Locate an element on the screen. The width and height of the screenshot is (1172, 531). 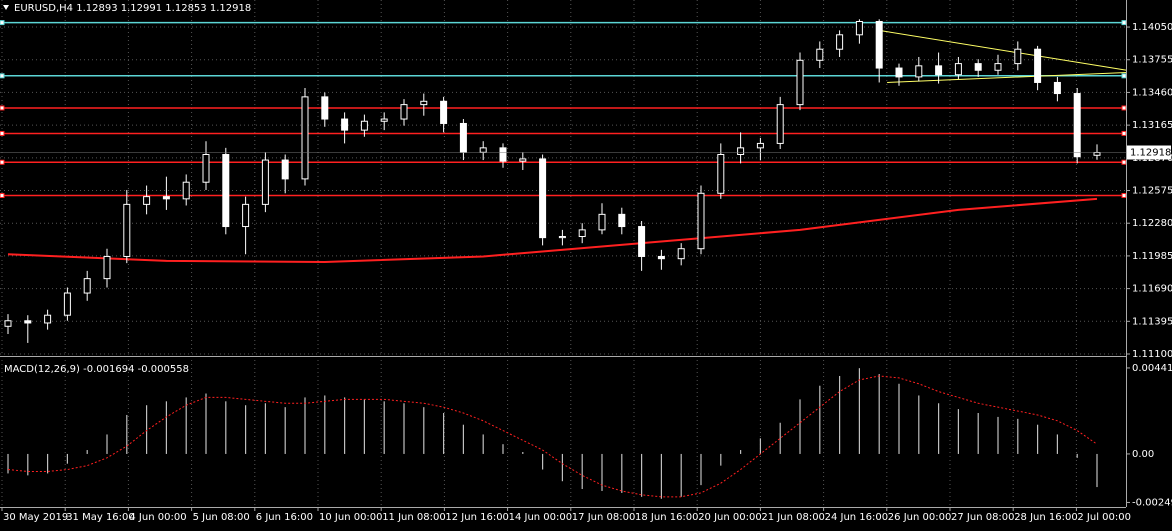
x-tick-label: 20 Jun 00:00 is located at coordinates (730, 517).